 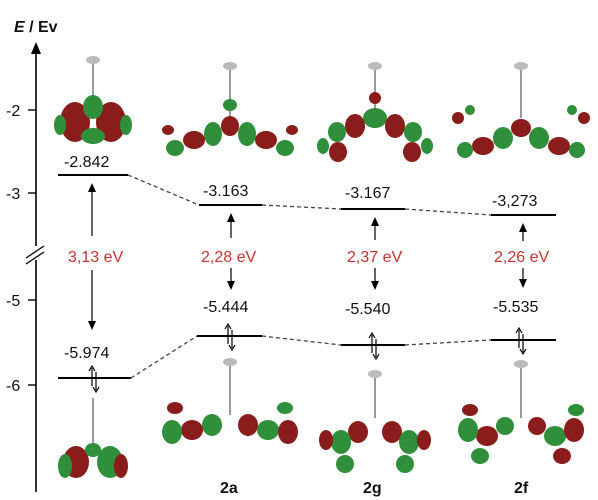 What do you see at coordinates (515, 307) in the screenshot?
I see `homo-energy-label: -5.535` at bounding box center [515, 307].